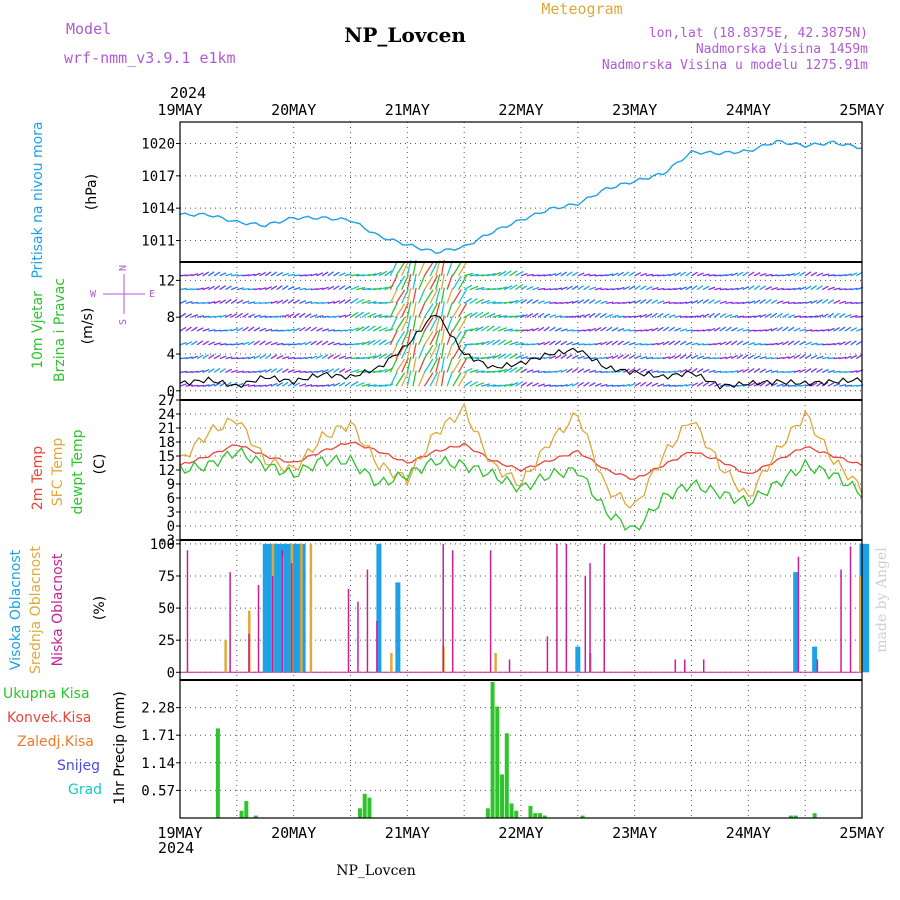 This screenshot has width=900, height=900. Describe the element at coordinates (166, 443) in the screenshot. I see `y-tick-label: 18` at that location.